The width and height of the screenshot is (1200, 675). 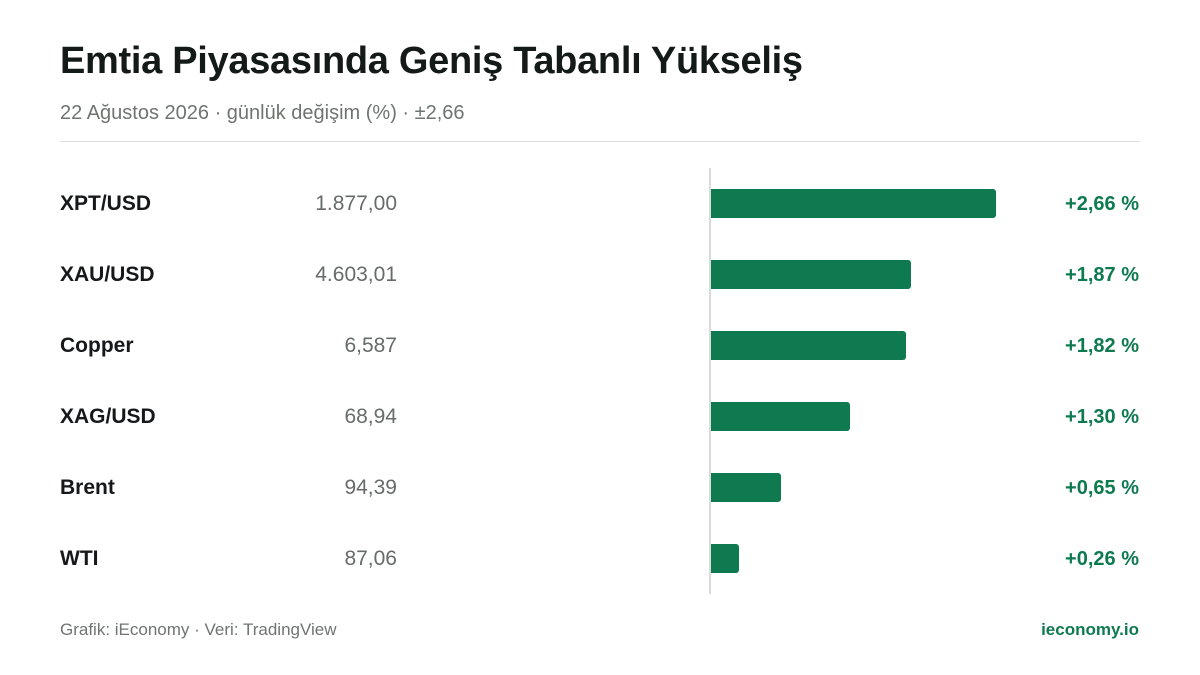 What do you see at coordinates (710, 381) in the screenshot?
I see `zero-axis-line` at bounding box center [710, 381].